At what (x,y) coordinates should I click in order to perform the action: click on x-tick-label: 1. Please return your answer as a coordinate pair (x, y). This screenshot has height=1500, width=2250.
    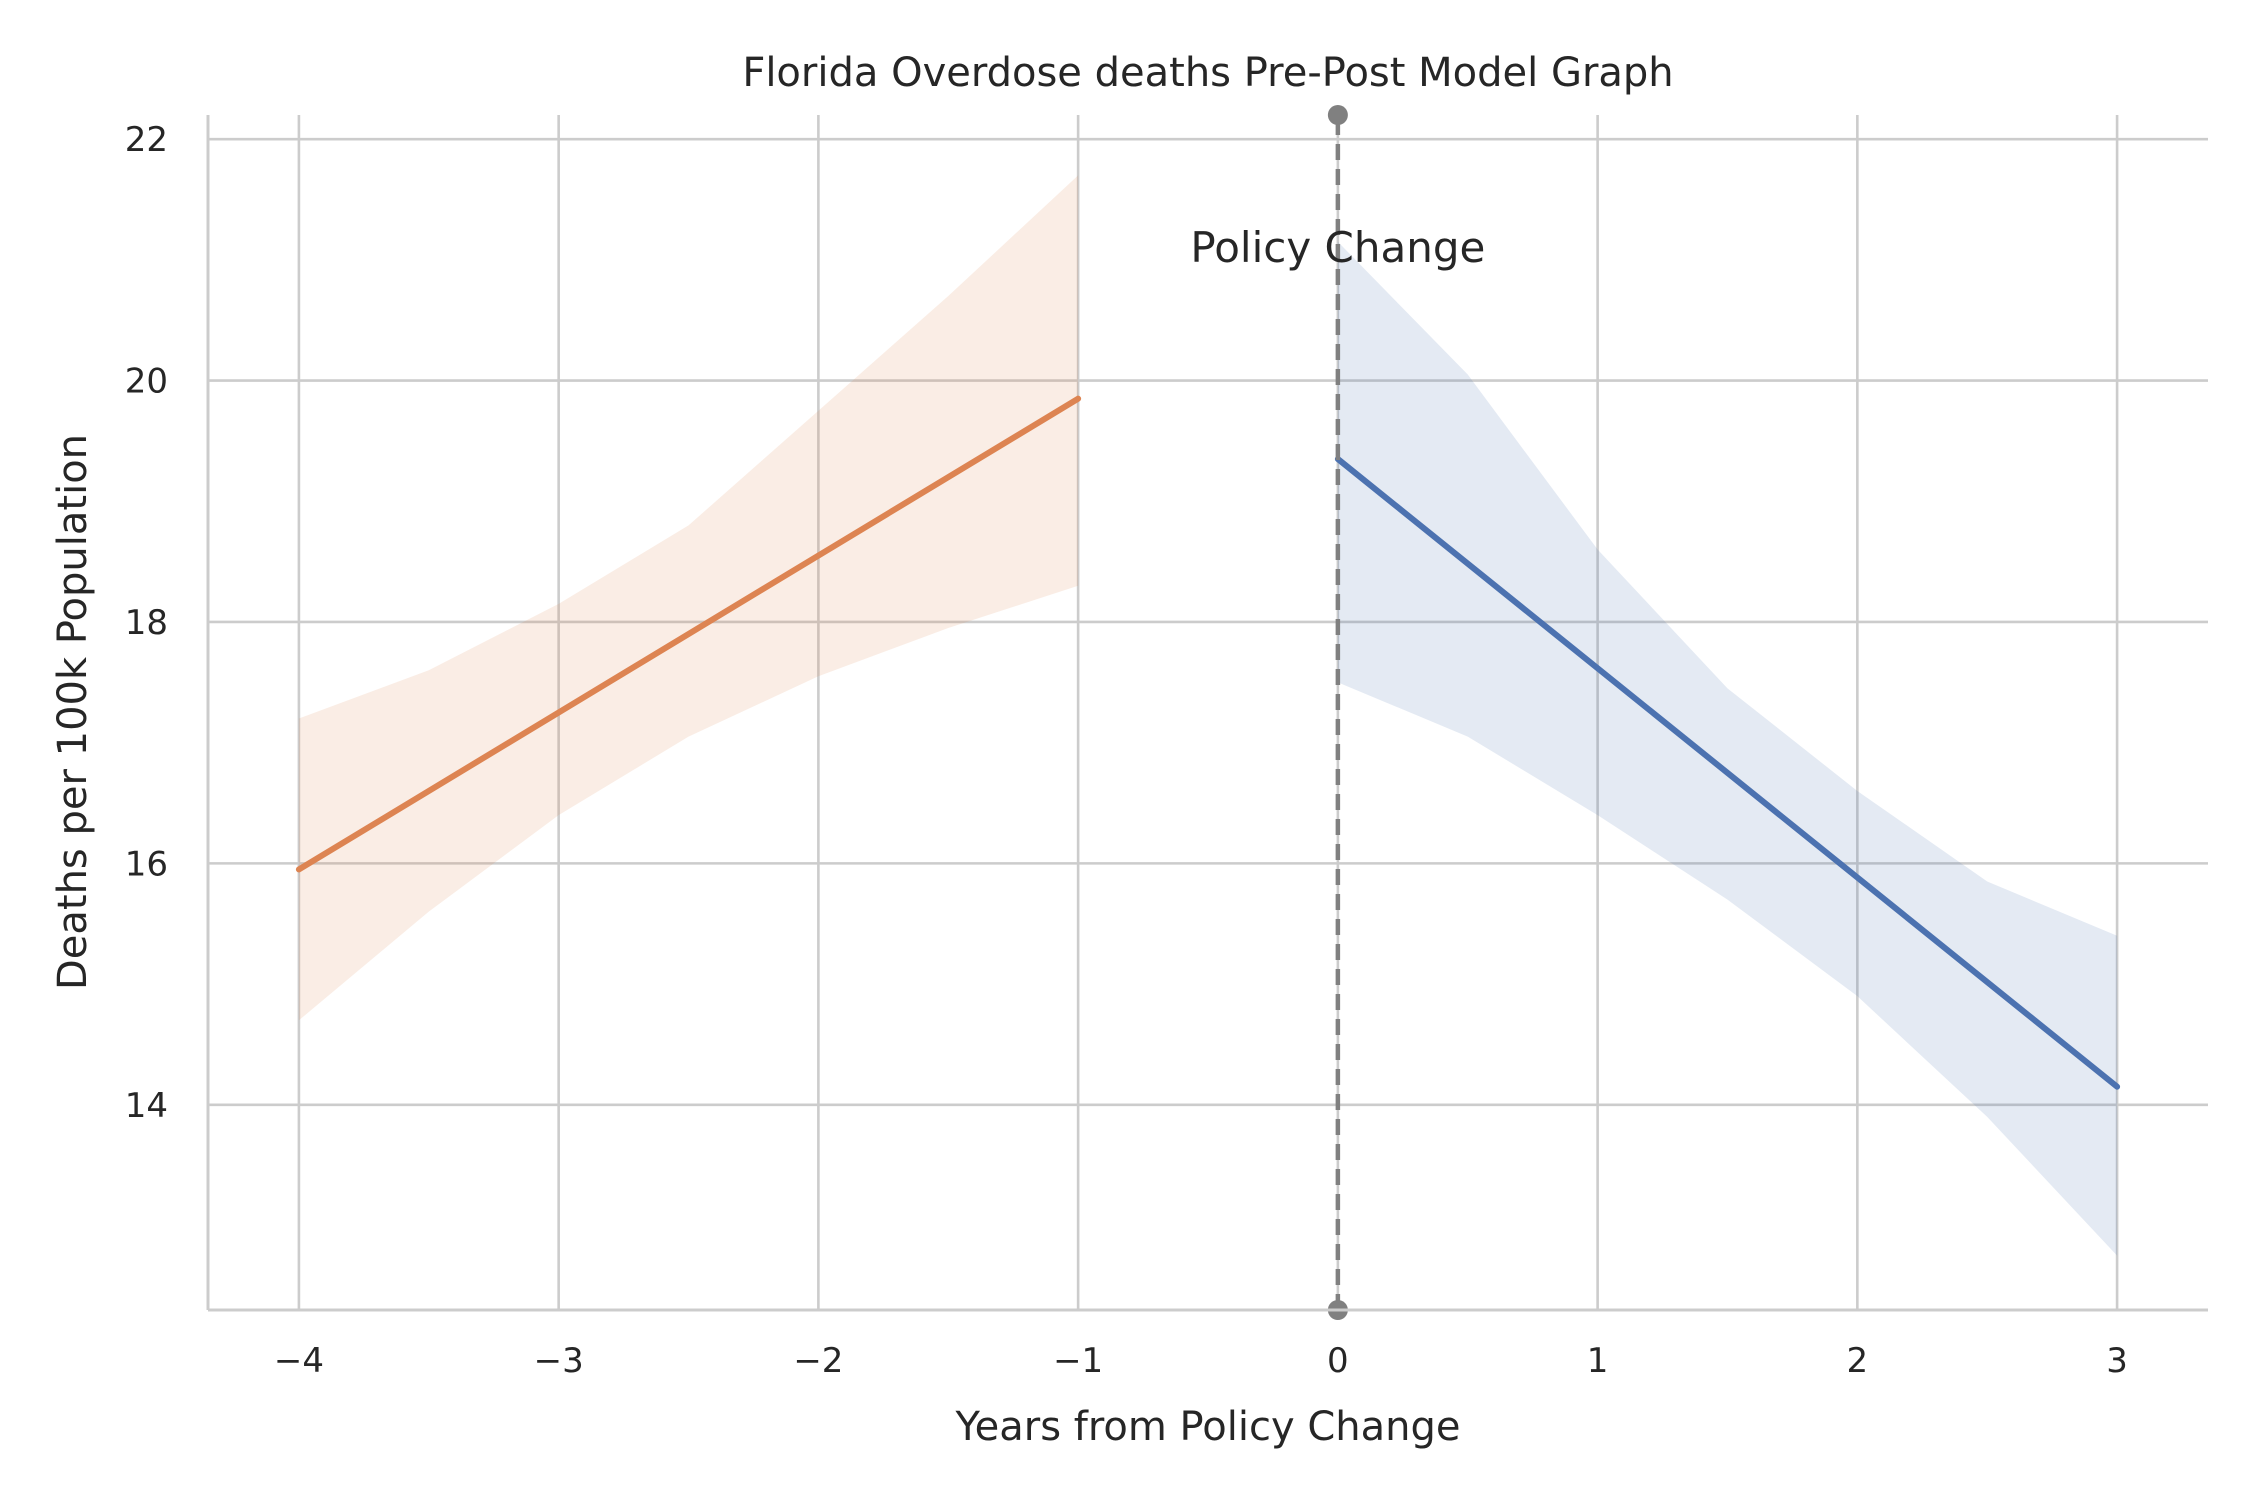
    Looking at the image, I should click on (1598, 1361).